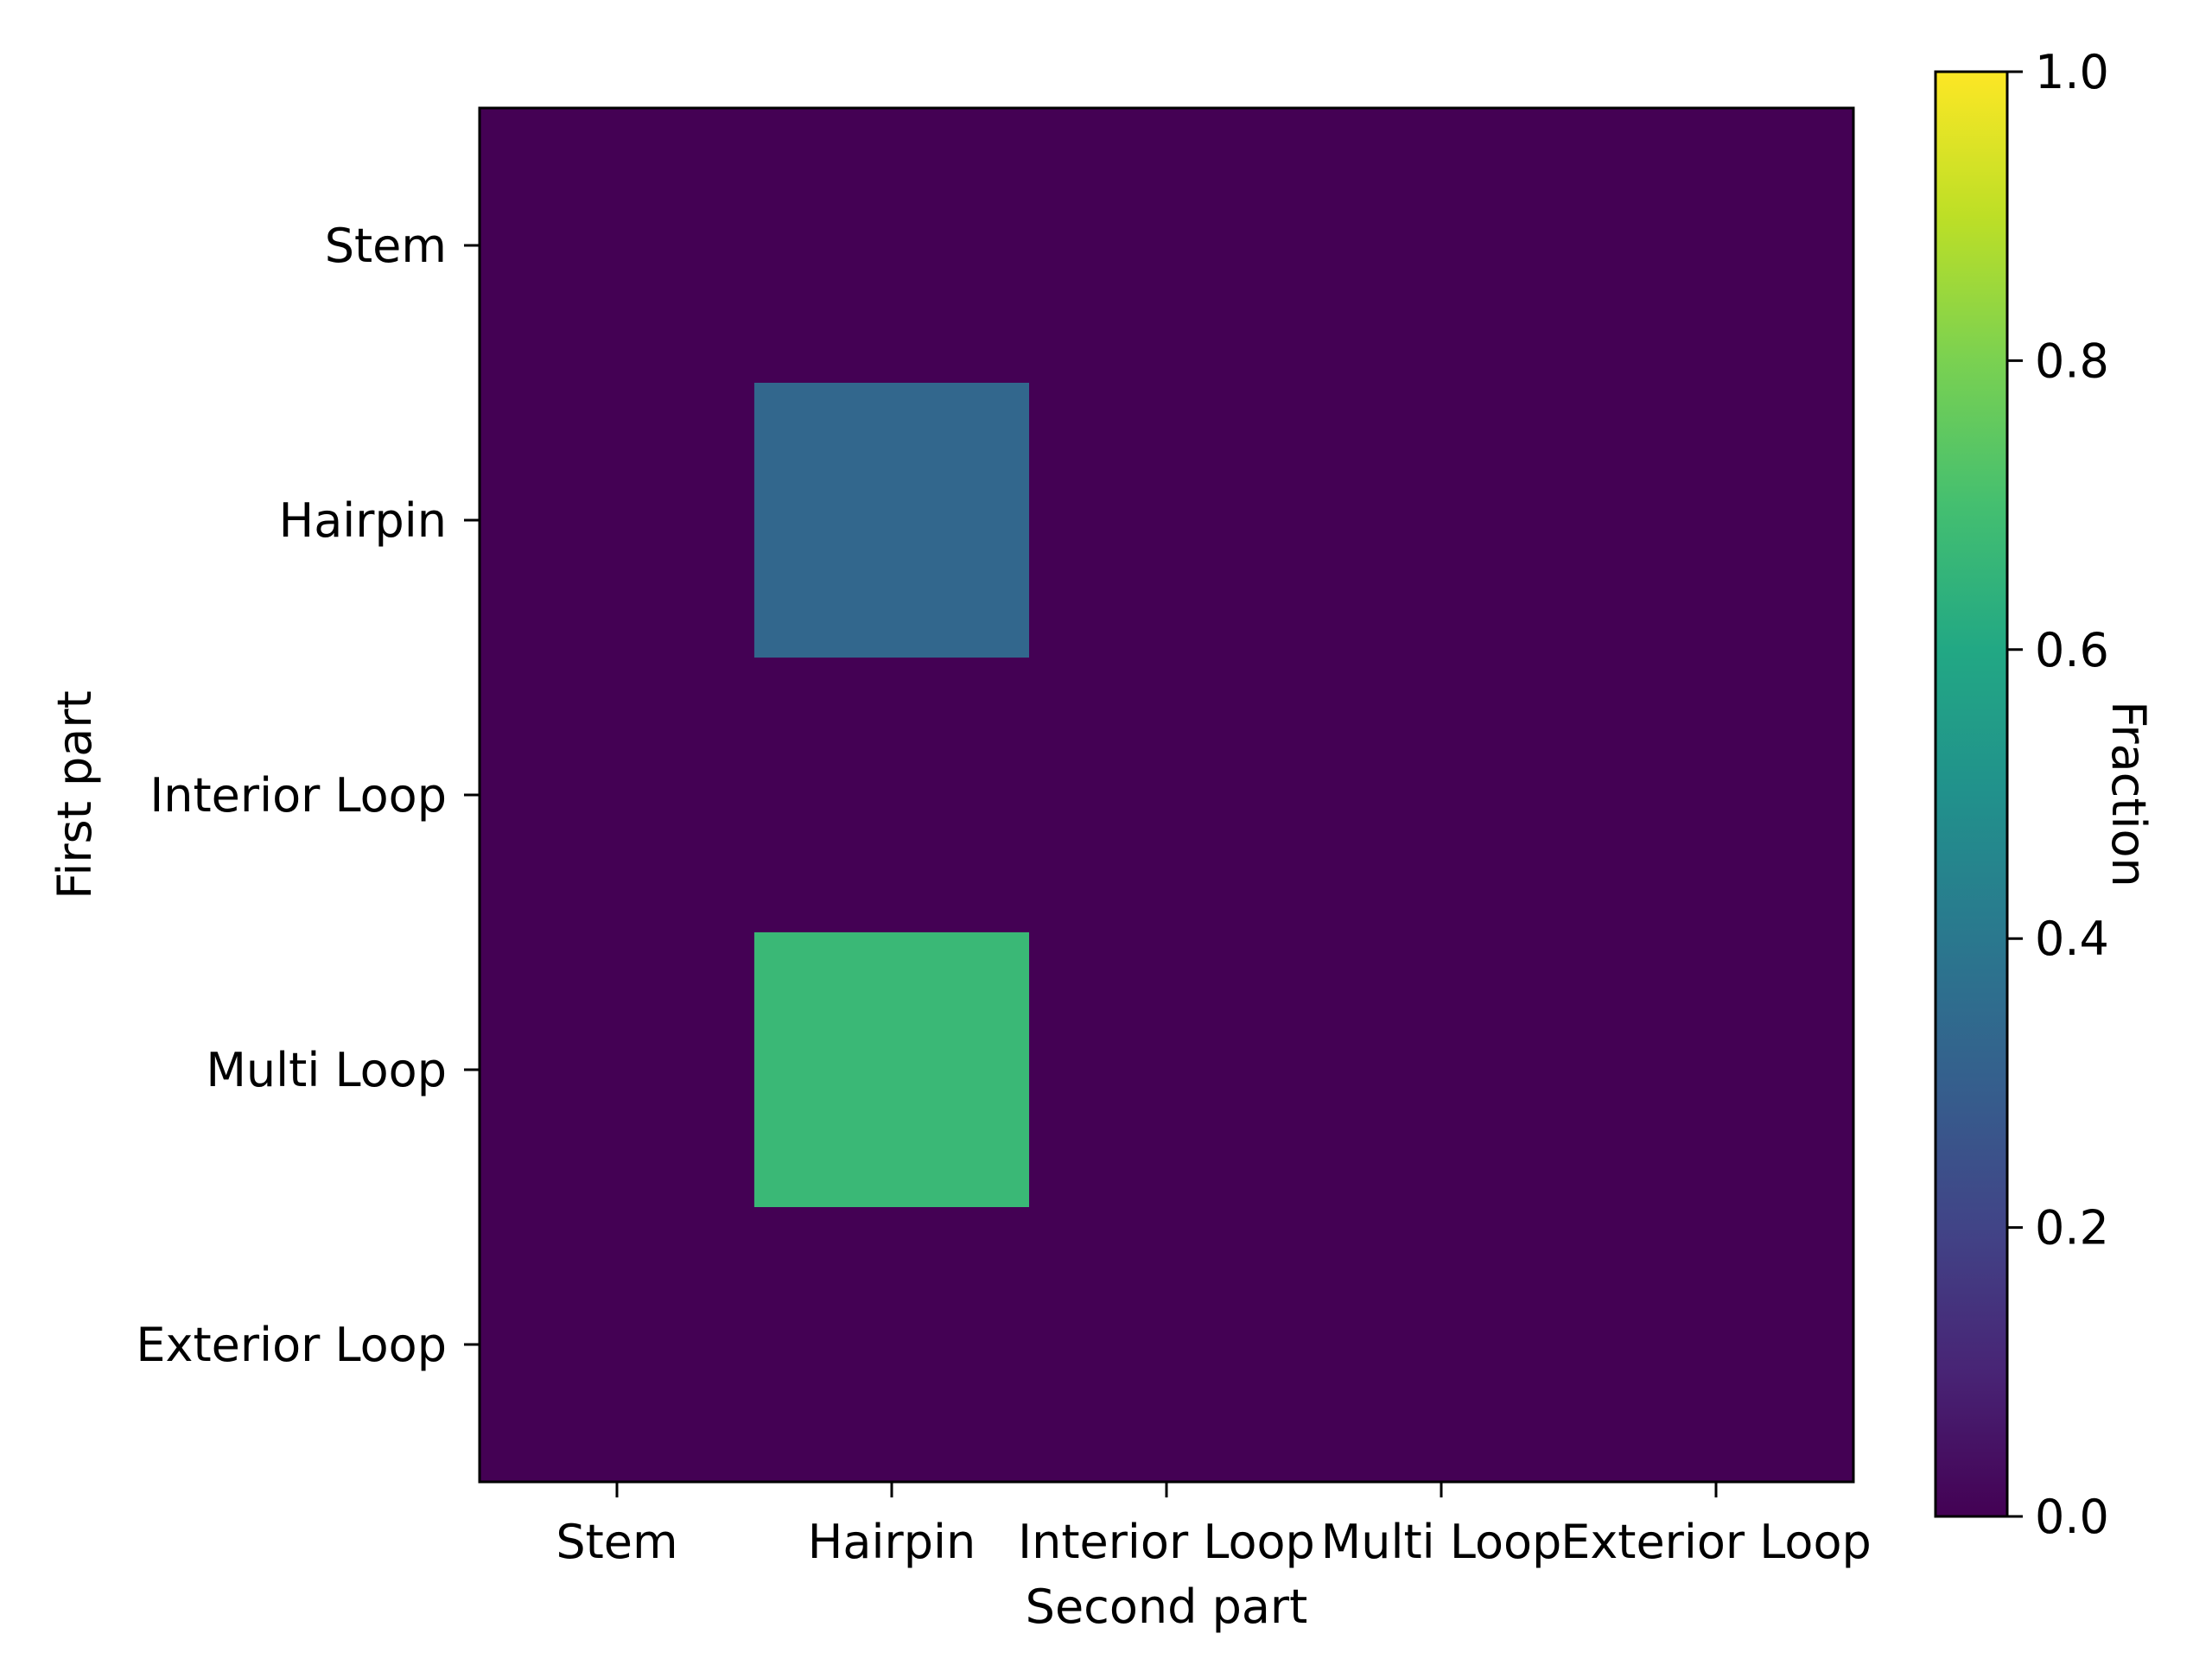  Describe the element at coordinates (386, 246) in the screenshot. I see `y-tick-label: Stem` at that location.